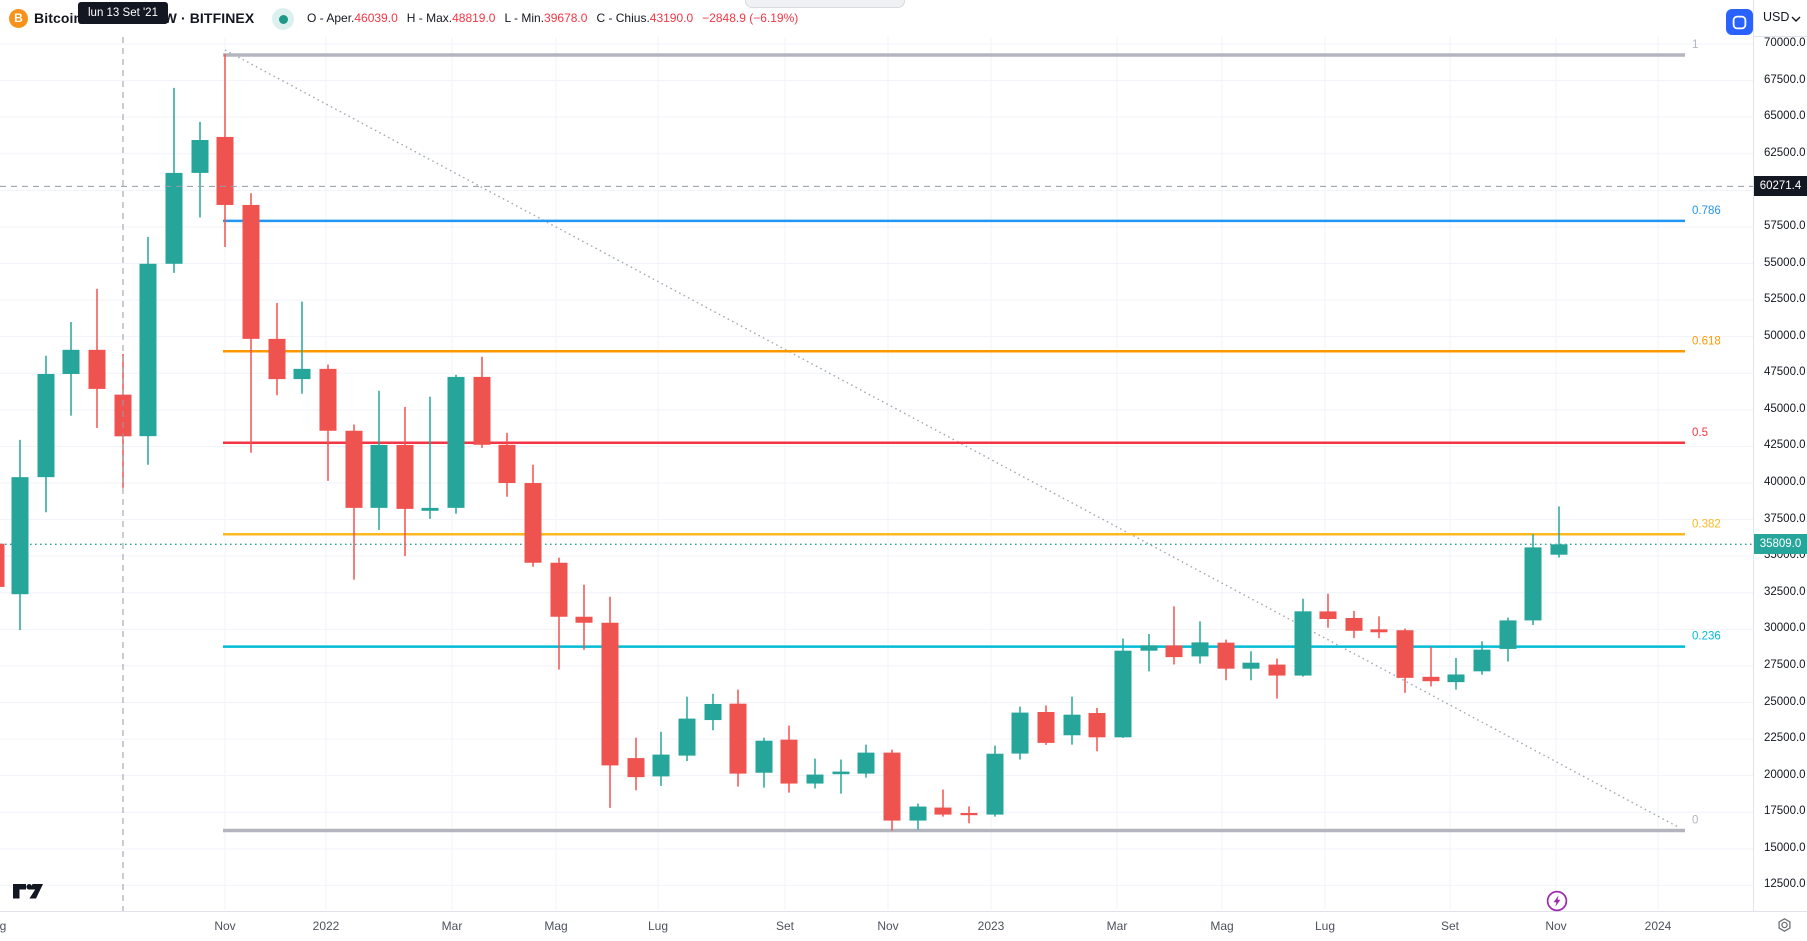 This screenshot has height=941, width=1807. I want to click on gear-icon, so click(1784, 925).